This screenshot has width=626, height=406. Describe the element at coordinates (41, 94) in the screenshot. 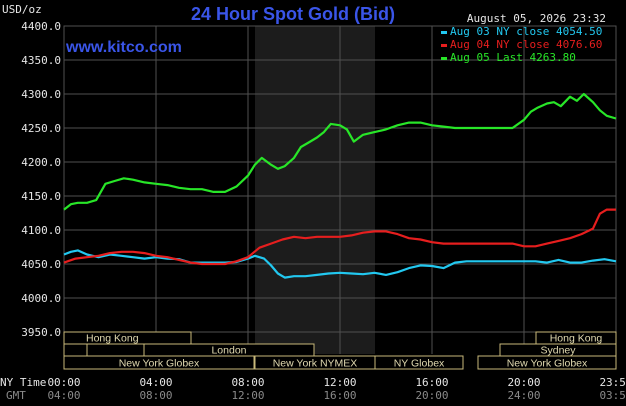

I see `y-tick-label: 4300.0` at that location.